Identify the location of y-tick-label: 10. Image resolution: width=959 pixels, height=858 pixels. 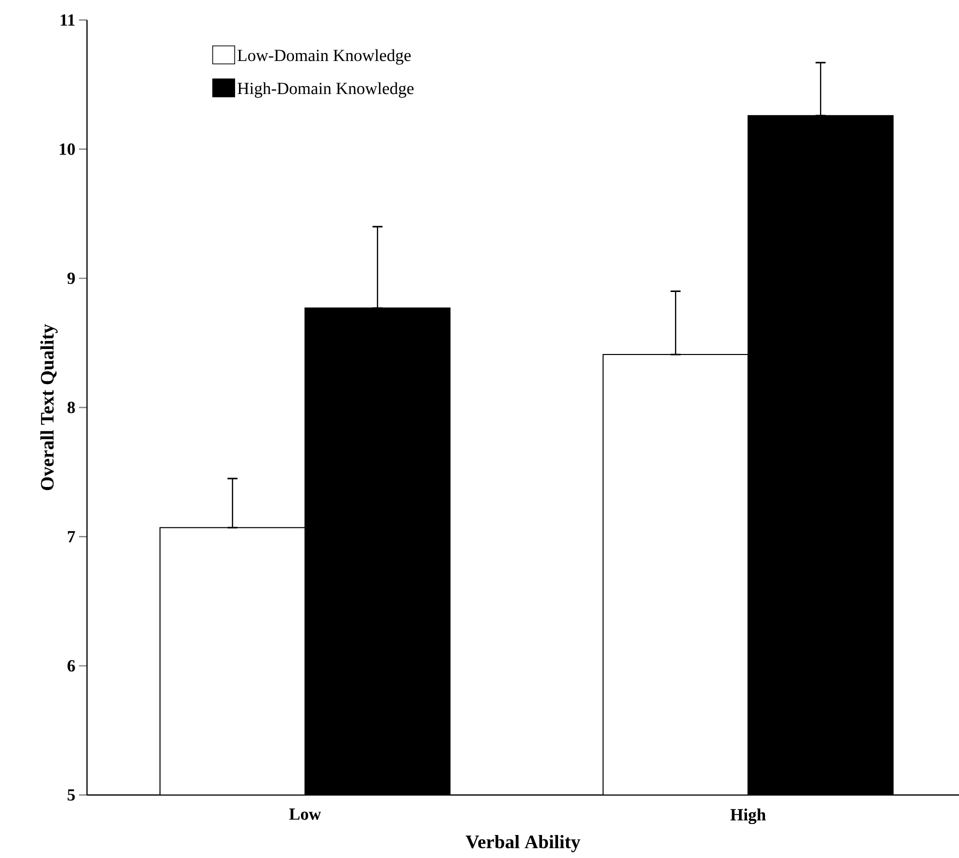
(67, 149).